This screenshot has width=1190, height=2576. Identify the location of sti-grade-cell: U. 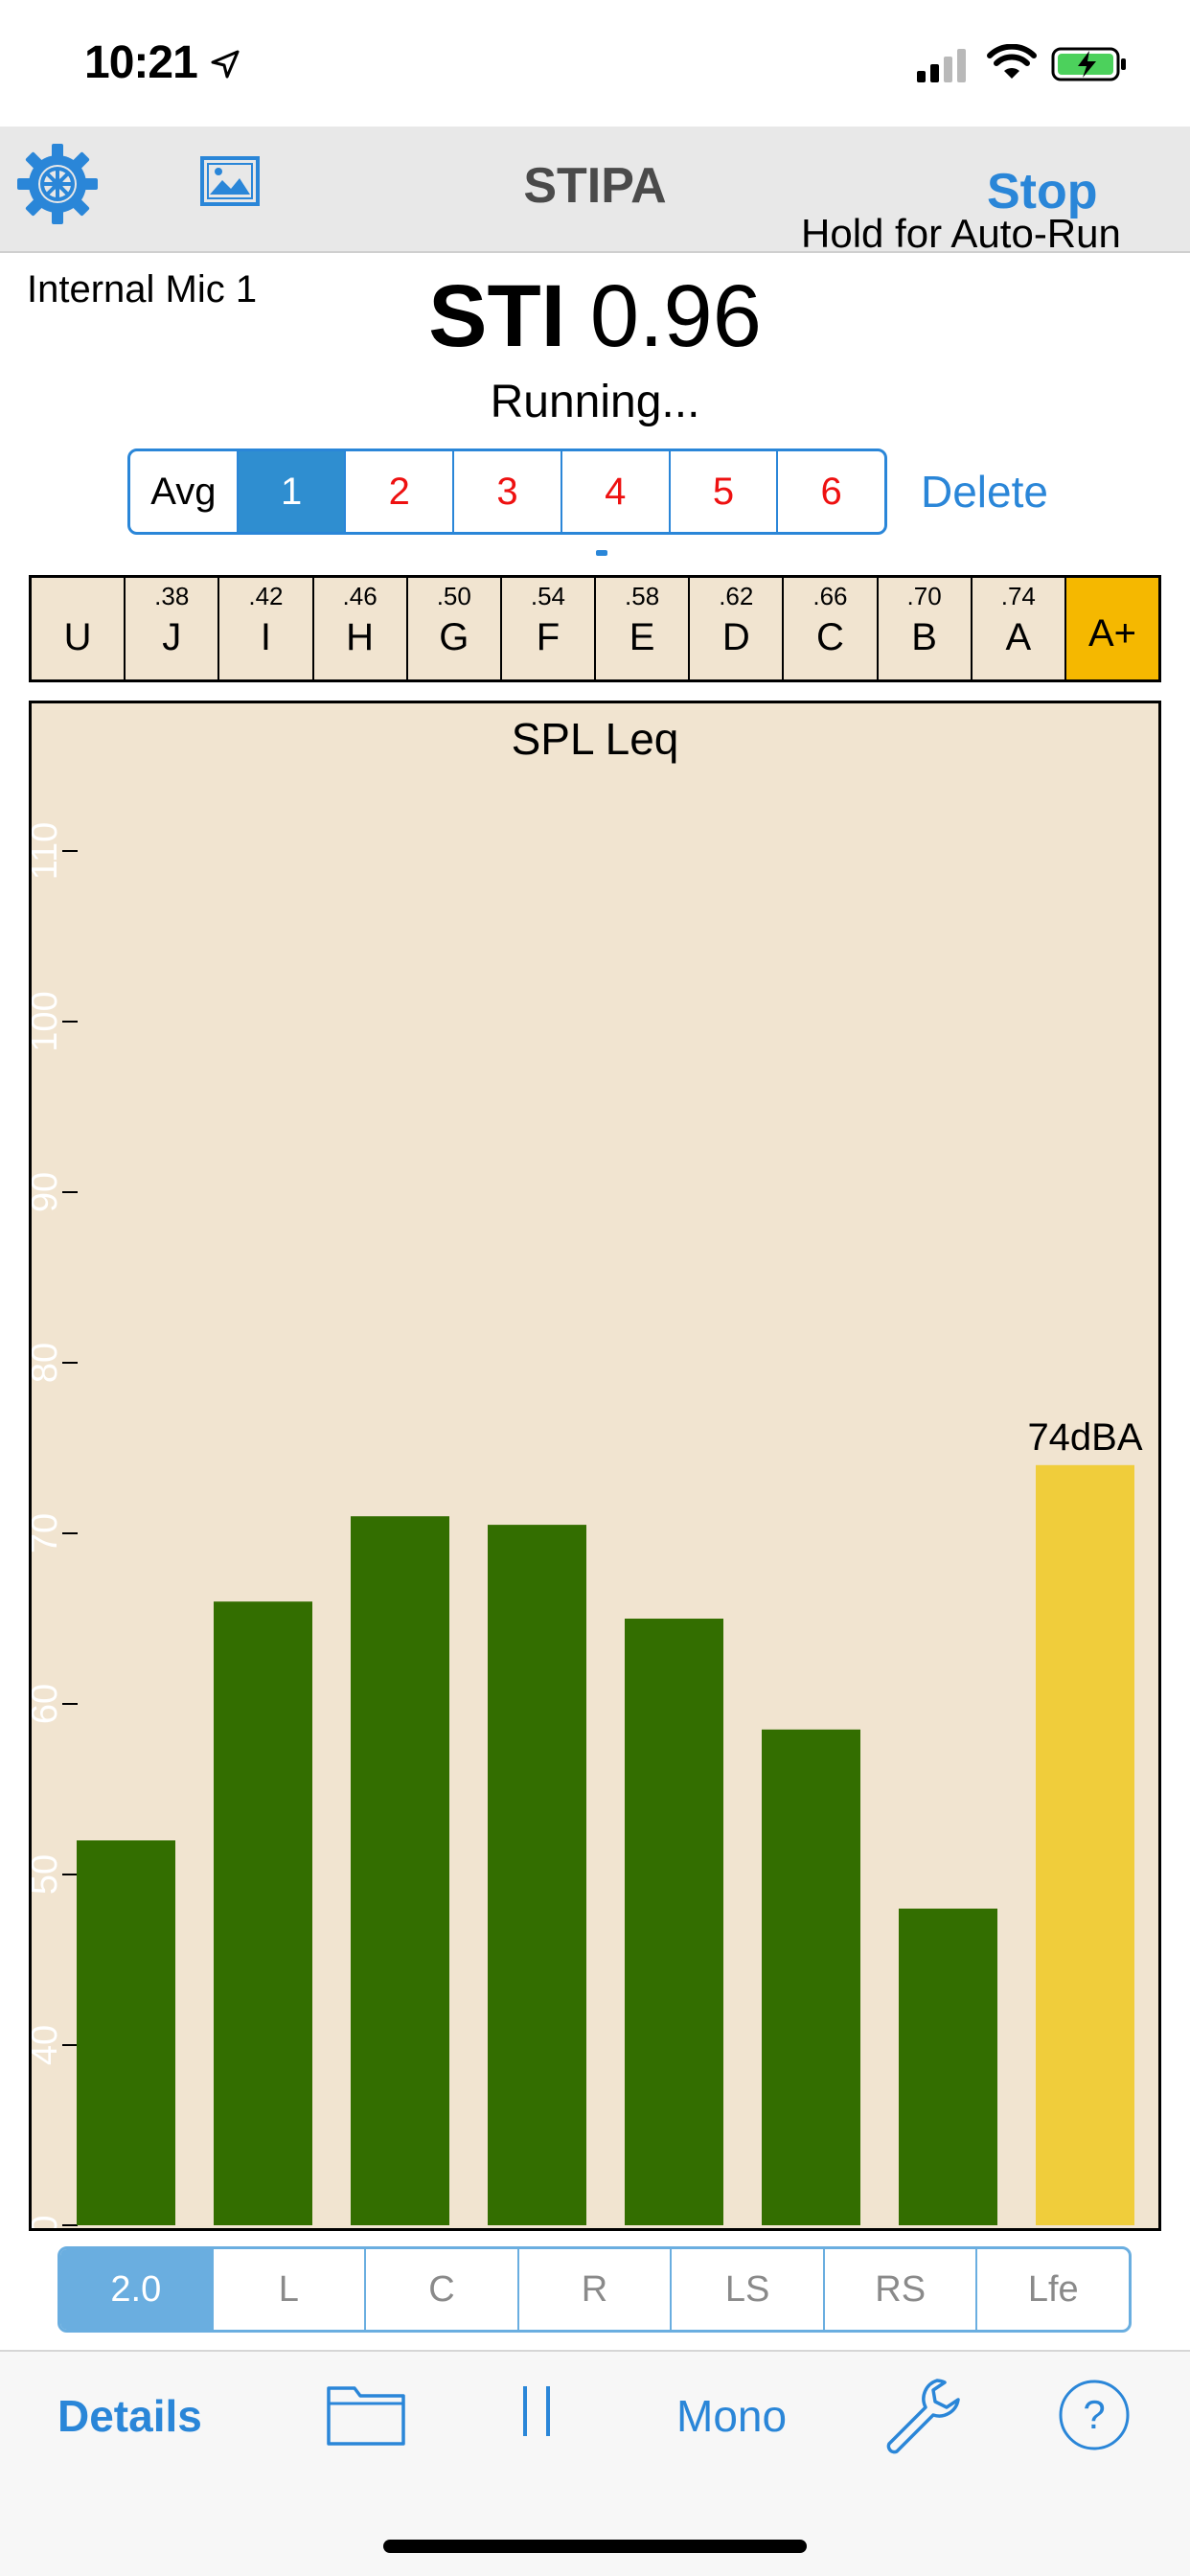
(79, 628).